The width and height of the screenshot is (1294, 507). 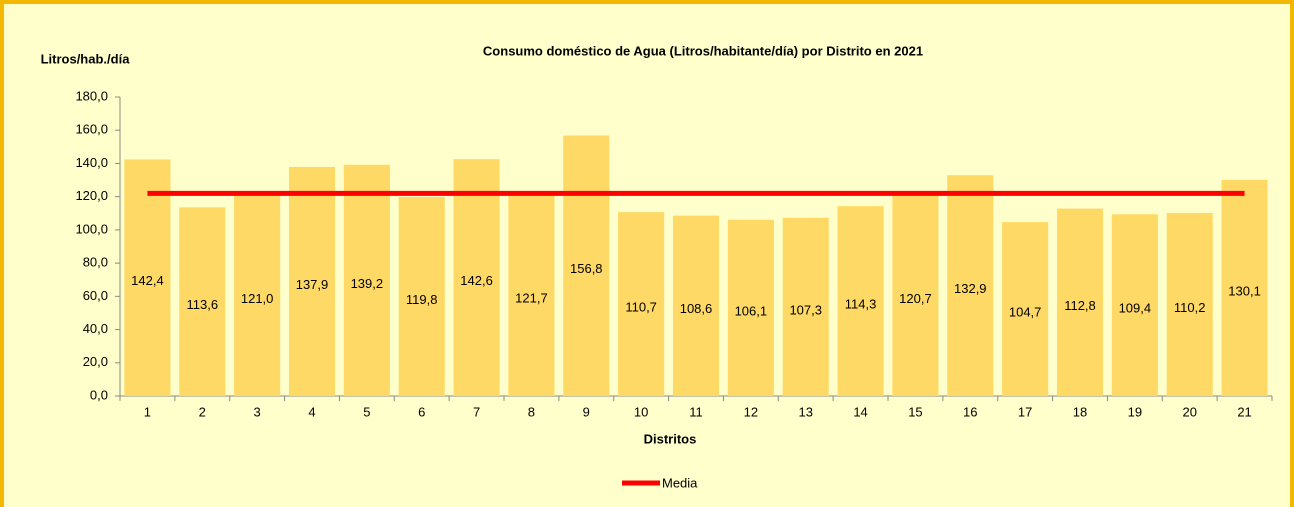 What do you see at coordinates (476, 411) in the screenshot?
I see `x-tick-label: 7` at bounding box center [476, 411].